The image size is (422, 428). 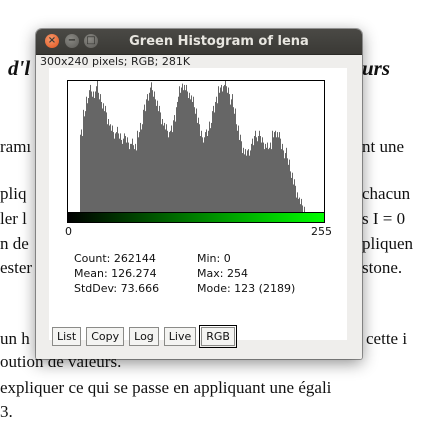 I want to click on log-button: Log, so click(x=144, y=336).